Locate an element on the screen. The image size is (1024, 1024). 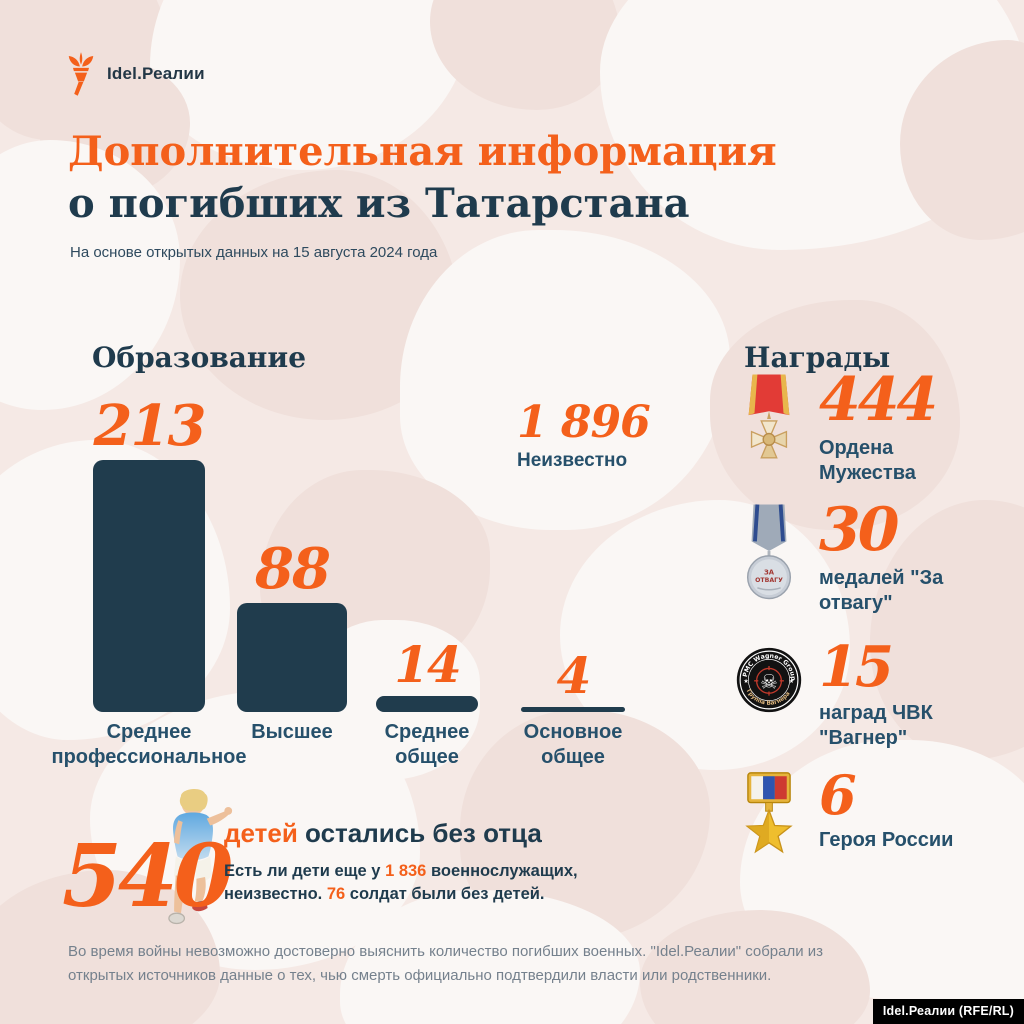
hero-of-russia-star-icon is located at coordinates (769, 813).